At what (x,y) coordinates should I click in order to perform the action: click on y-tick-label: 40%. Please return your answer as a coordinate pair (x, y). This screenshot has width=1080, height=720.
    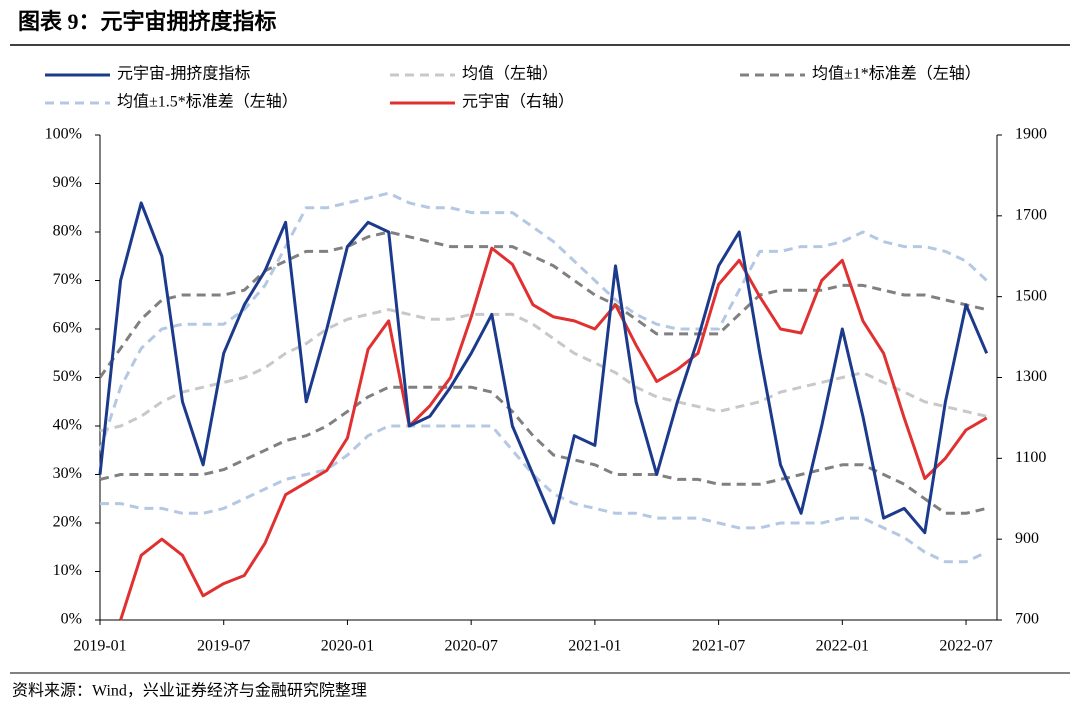
    Looking at the image, I should click on (67, 425).